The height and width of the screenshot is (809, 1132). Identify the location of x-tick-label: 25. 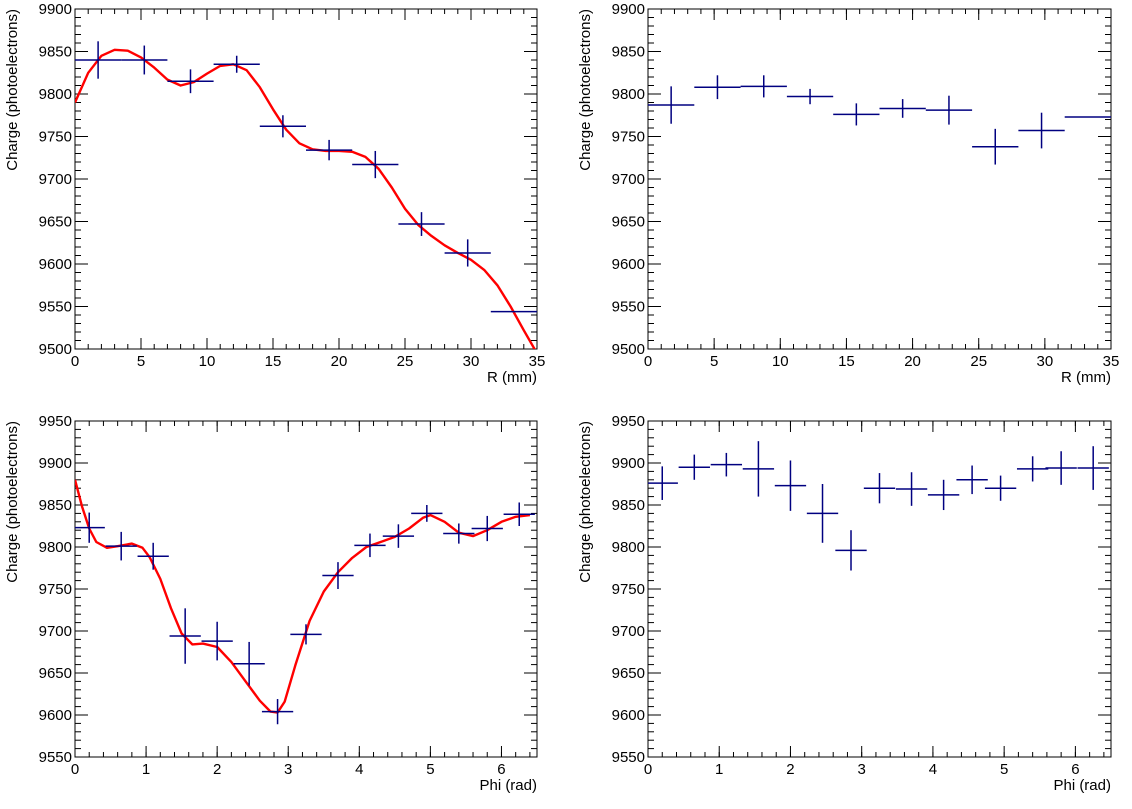
(405, 361).